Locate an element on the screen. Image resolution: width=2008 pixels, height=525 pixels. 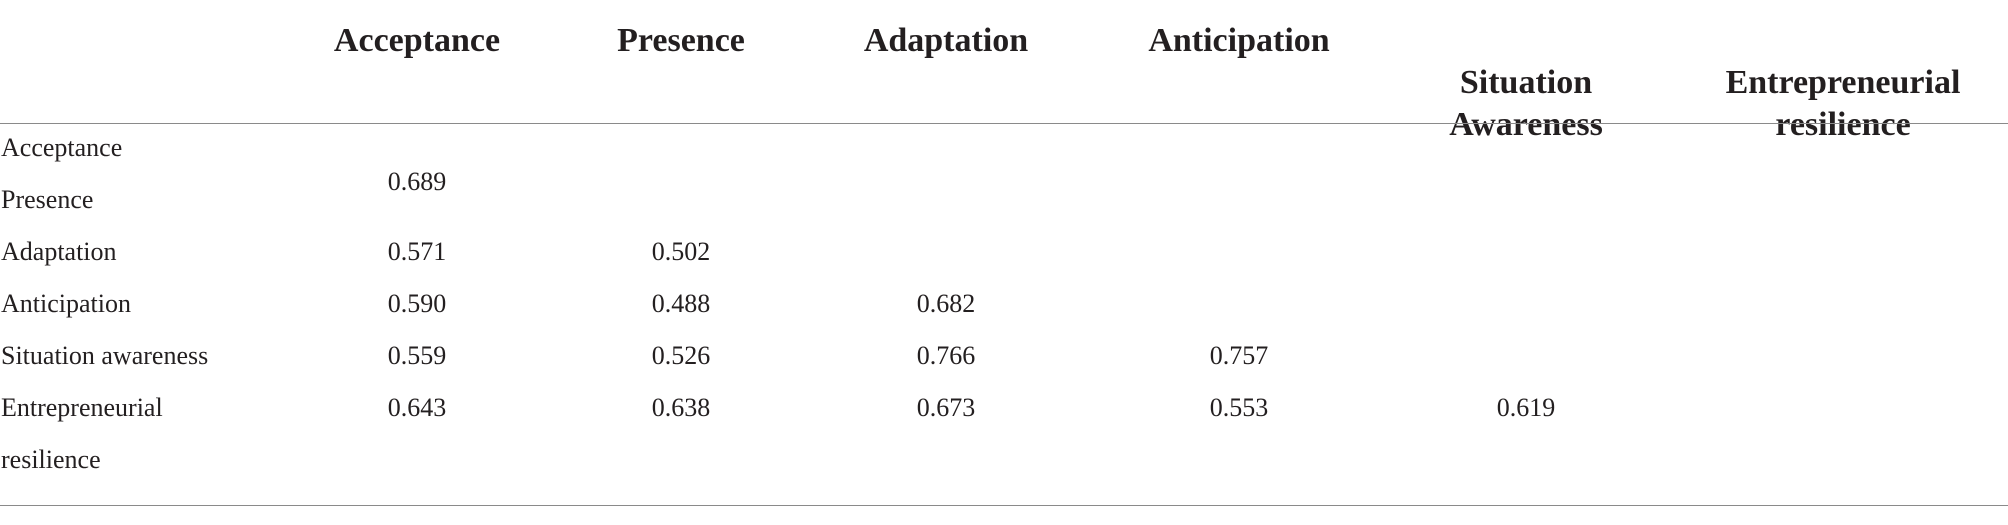
column-header-situation-awareness: Situation Awareness is located at coordinates (1526, 83).